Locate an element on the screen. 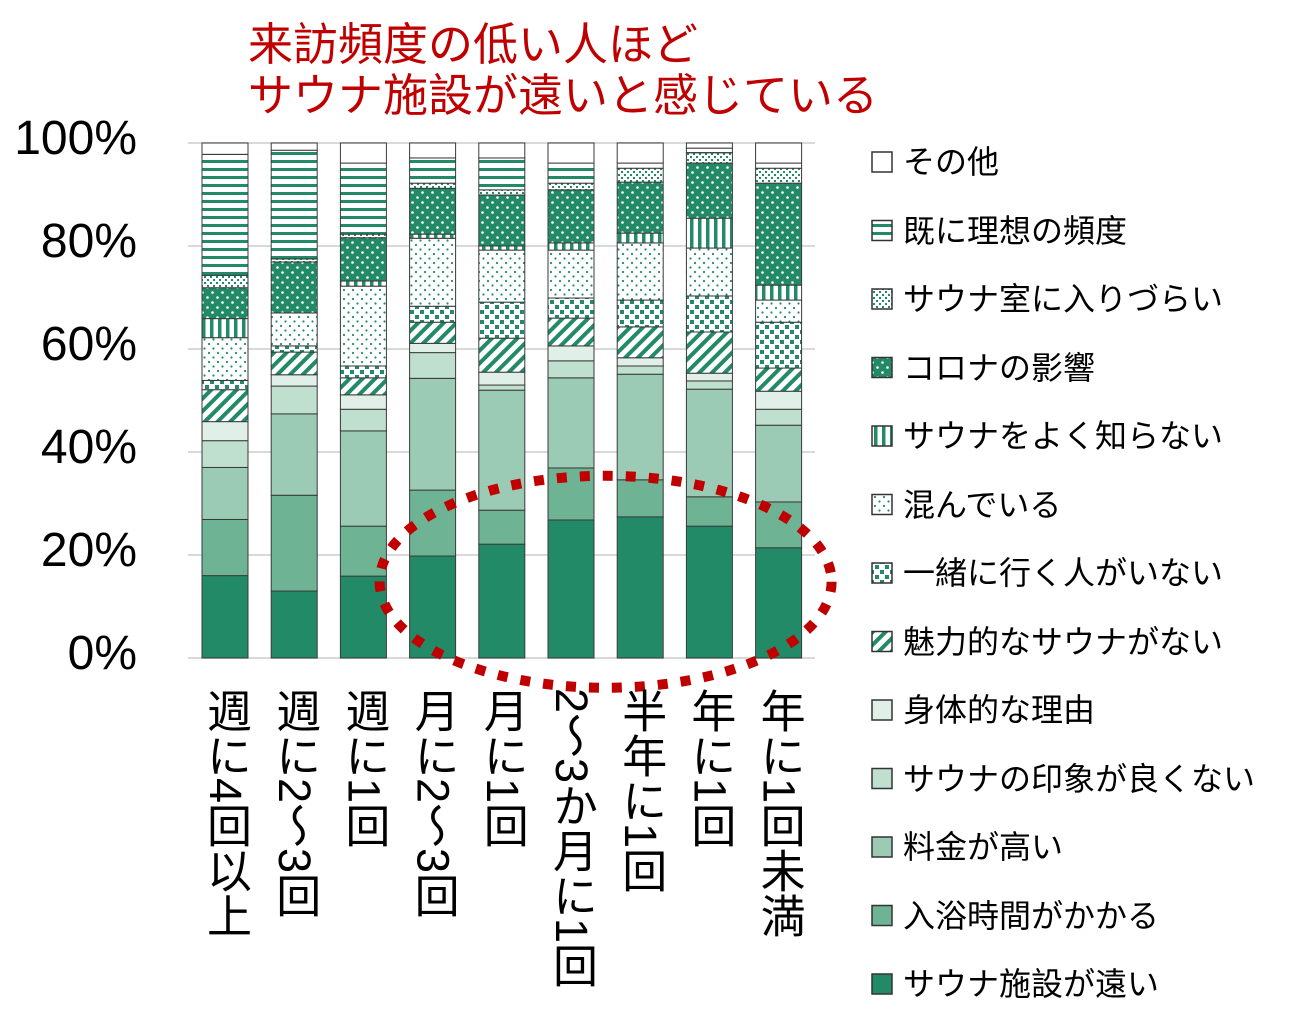 The height and width of the screenshot is (1025, 1299). bar-segment-cat4-series3 is located at coordinates (433, 434).